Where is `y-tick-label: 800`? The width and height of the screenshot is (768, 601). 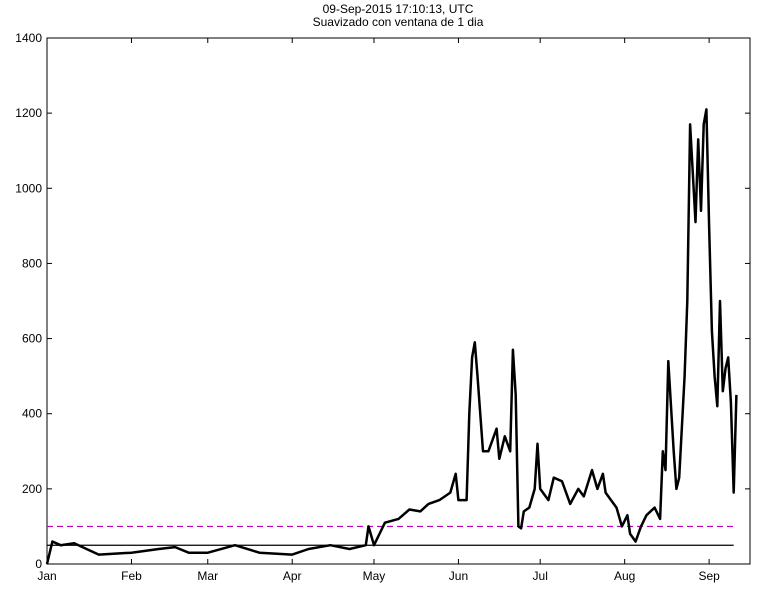 y-tick-label: 800 is located at coordinates (32, 263).